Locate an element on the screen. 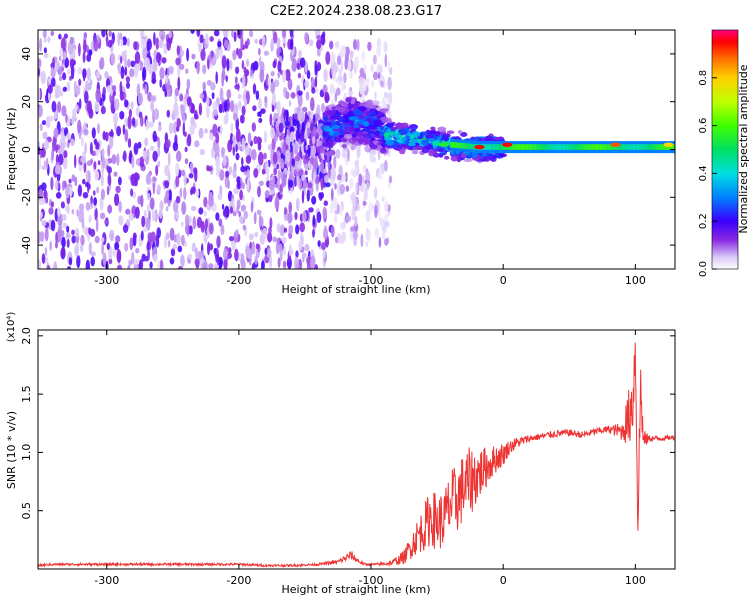 The image size is (750, 600). y-tick-label: 40 is located at coordinates (26, 54).